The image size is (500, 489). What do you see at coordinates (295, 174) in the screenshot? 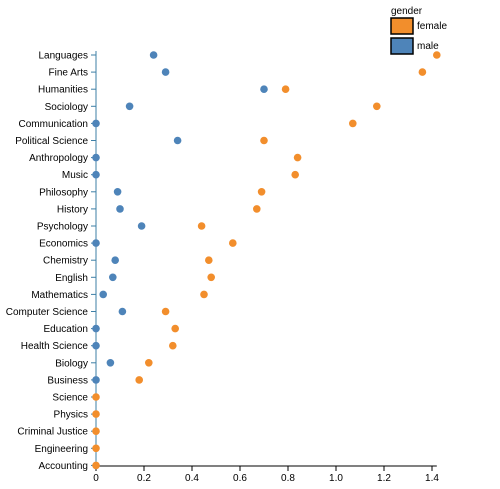
I see `point-female-music` at bounding box center [295, 174].